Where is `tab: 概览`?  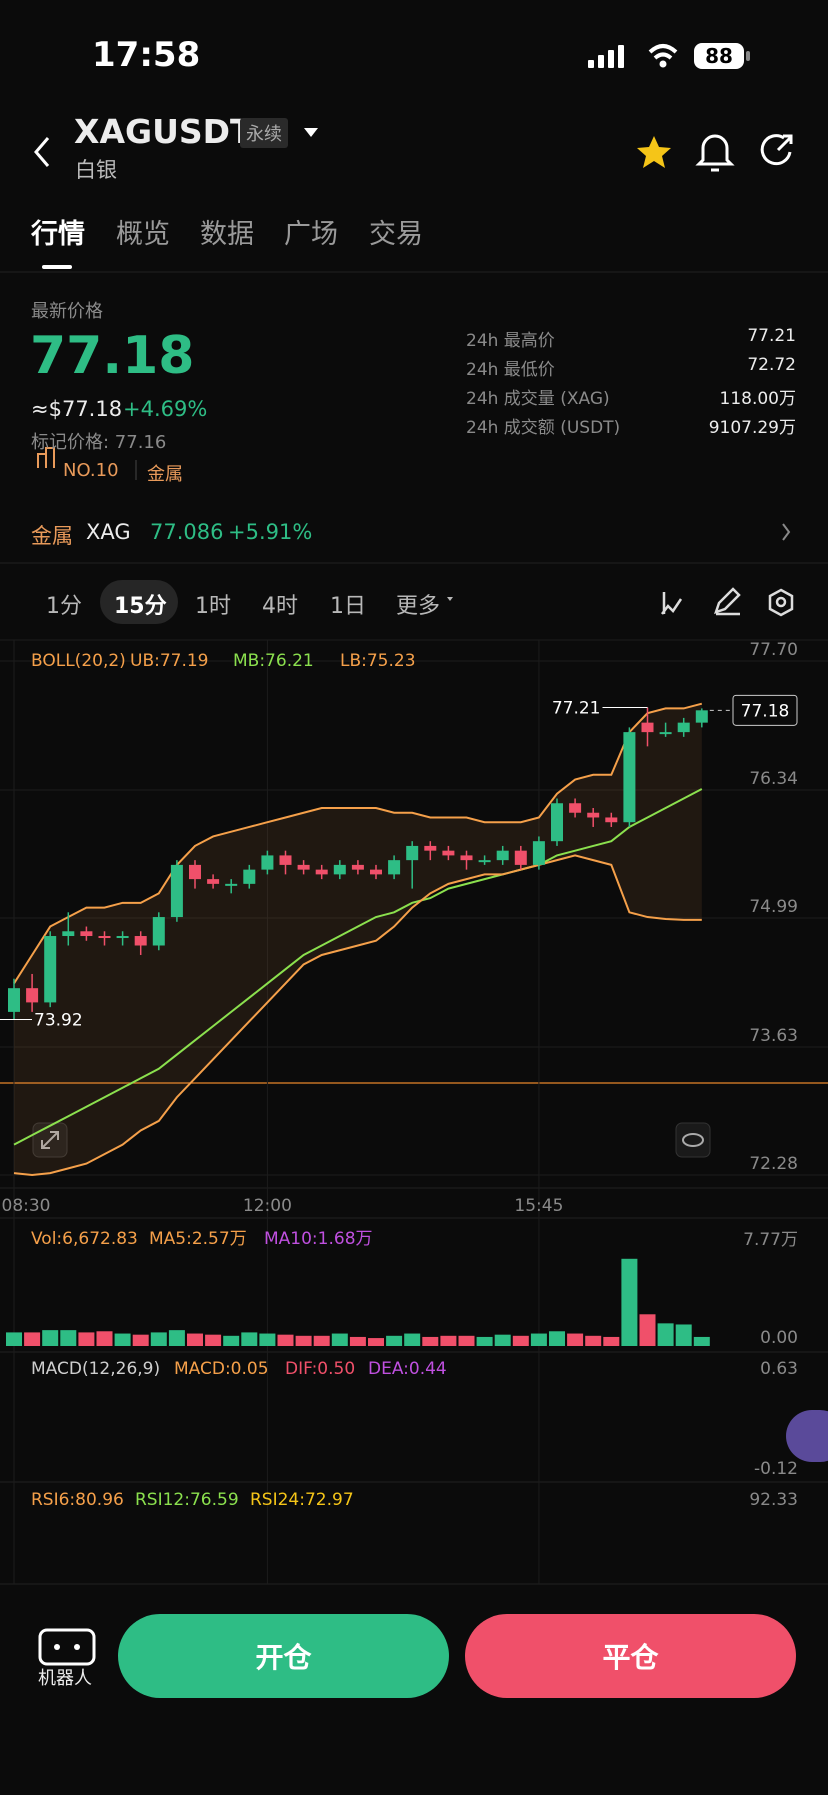 tab: 概览 is located at coordinates (143, 234).